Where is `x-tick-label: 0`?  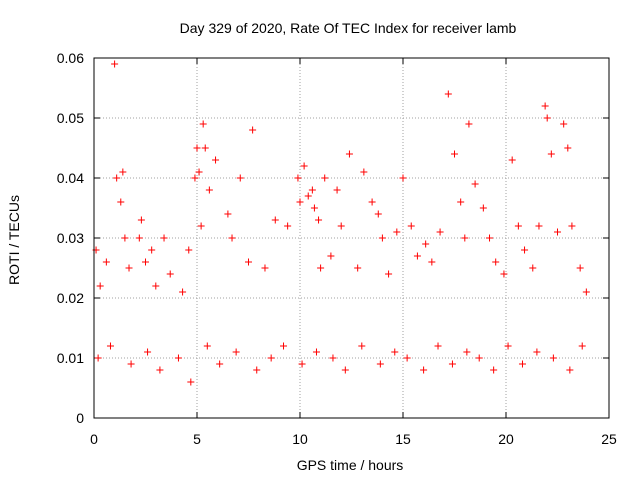
x-tick-label: 0 is located at coordinates (94, 439).